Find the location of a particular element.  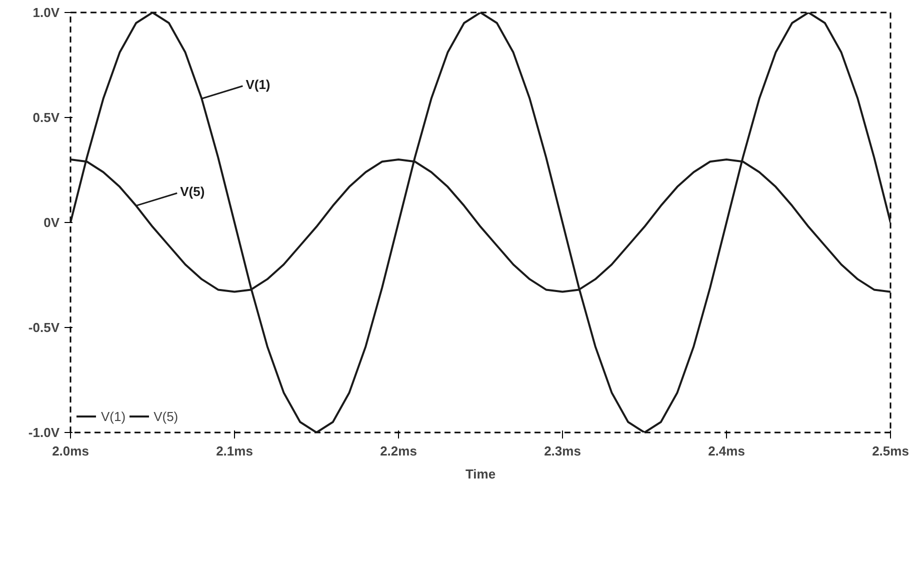

x-tick-label: 2.0ms is located at coordinates (70, 451).